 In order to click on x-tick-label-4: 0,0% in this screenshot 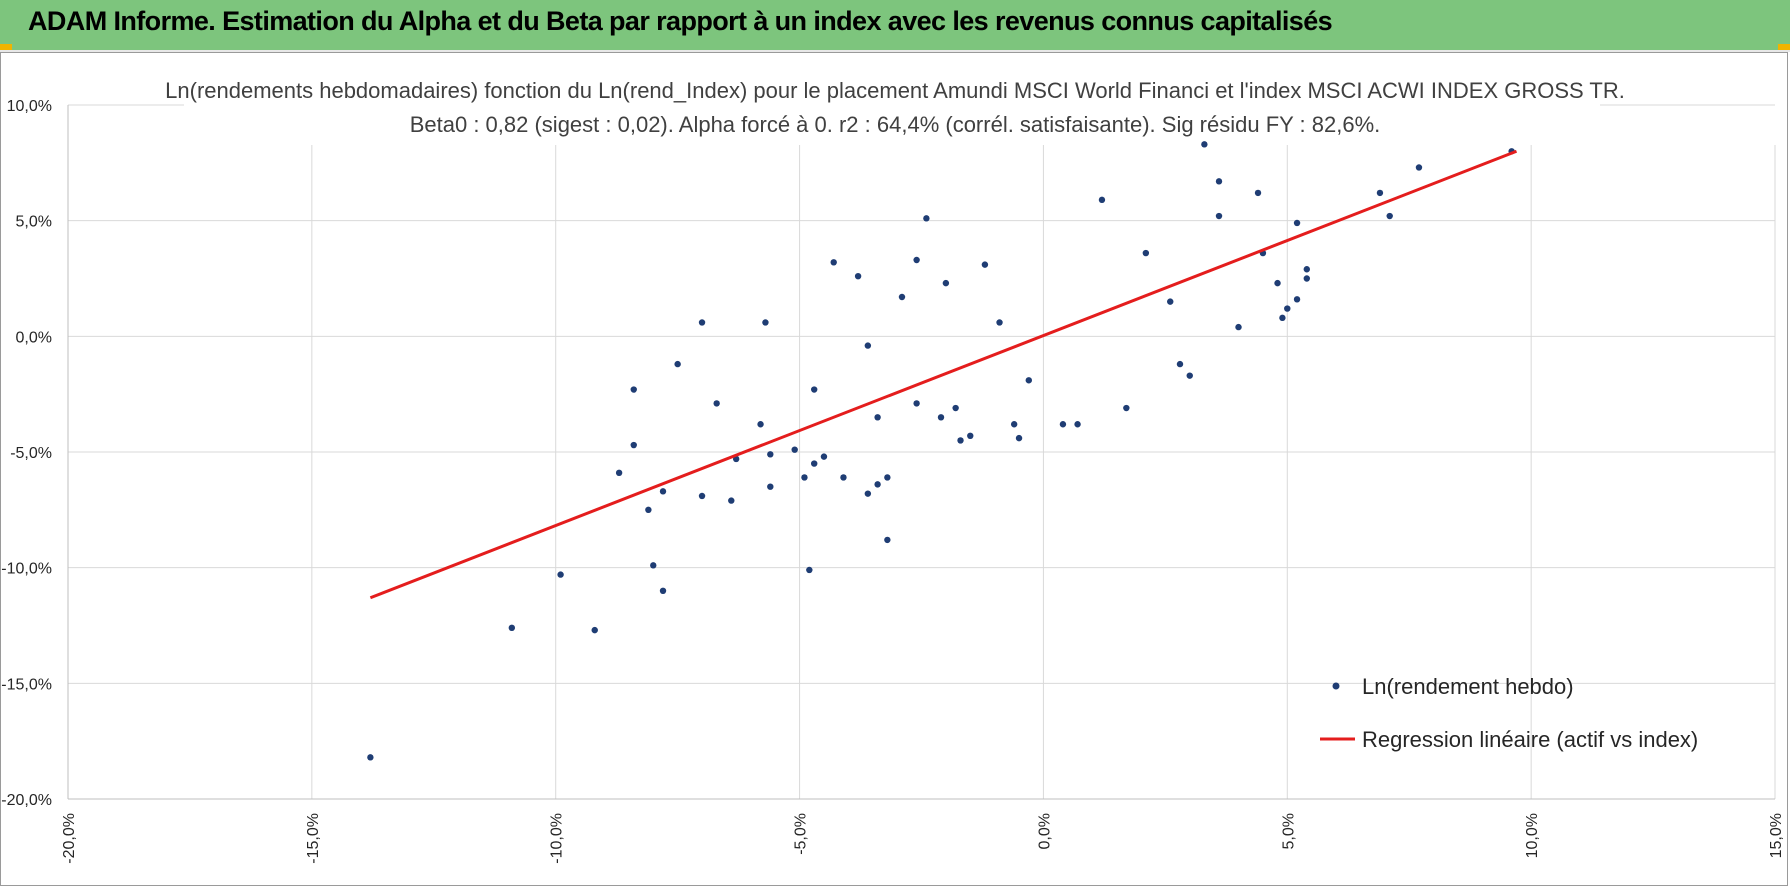, I will do `click(1044, 831)`.